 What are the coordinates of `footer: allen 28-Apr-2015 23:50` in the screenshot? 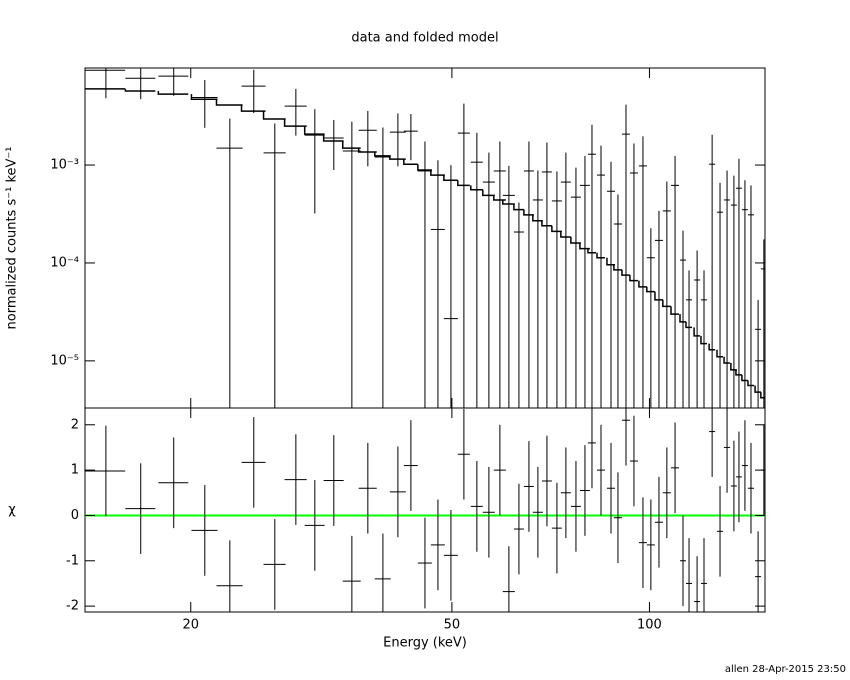 It's located at (785, 669).